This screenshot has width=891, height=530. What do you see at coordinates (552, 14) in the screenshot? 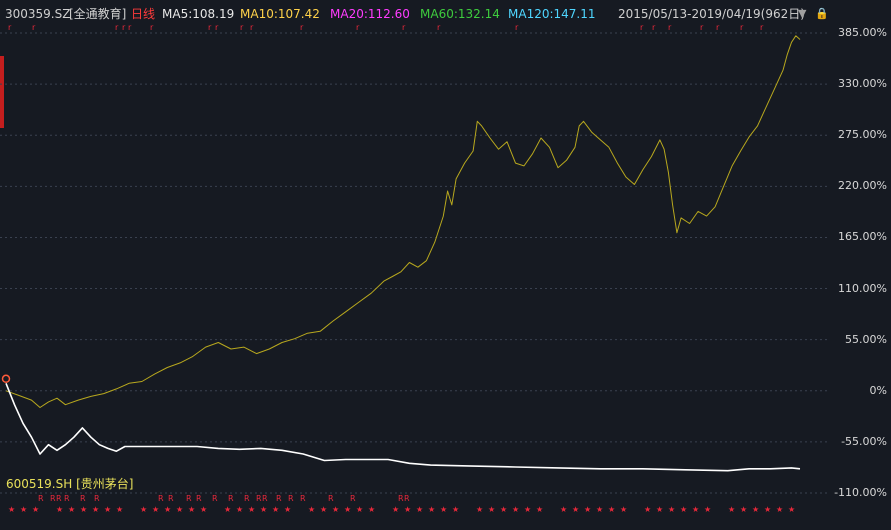
I see `ma120-value: MA120:147.11` at bounding box center [552, 14].